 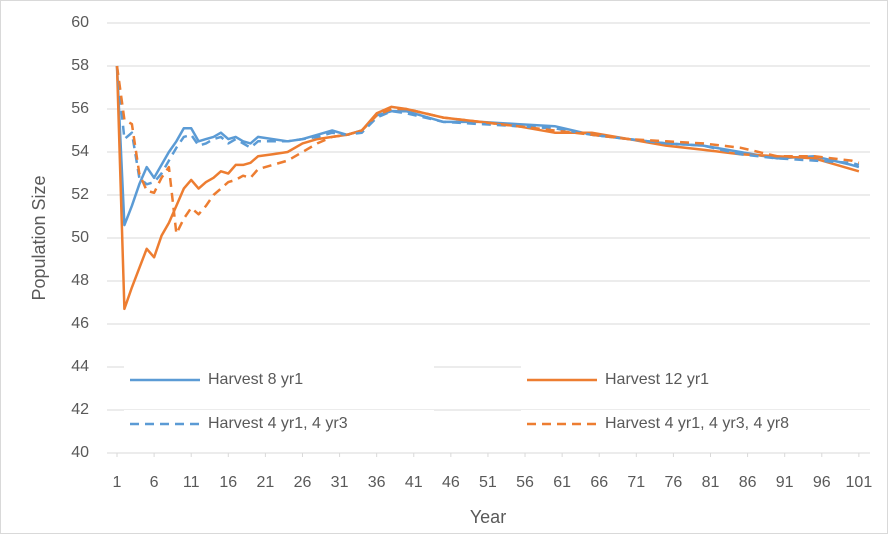 What do you see at coordinates (377, 482) in the screenshot?
I see `x-tick-label: 36` at bounding box center [377, 482].